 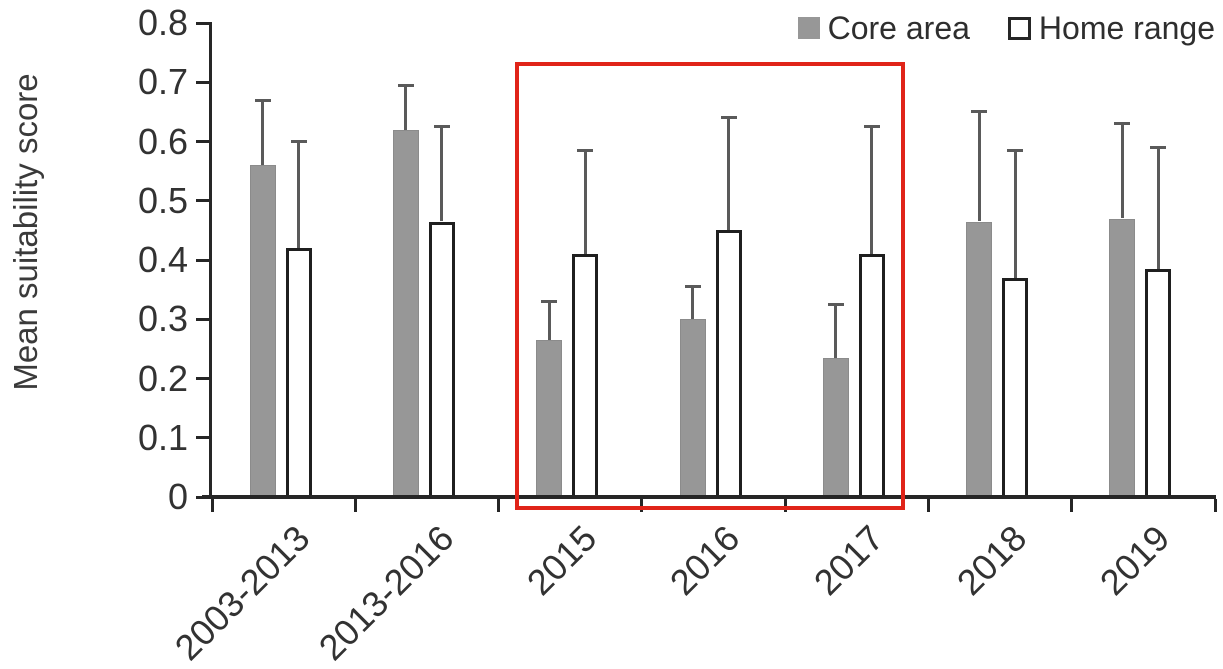 I want to click on bar-core-area-2016, so click(x=692, y=409).